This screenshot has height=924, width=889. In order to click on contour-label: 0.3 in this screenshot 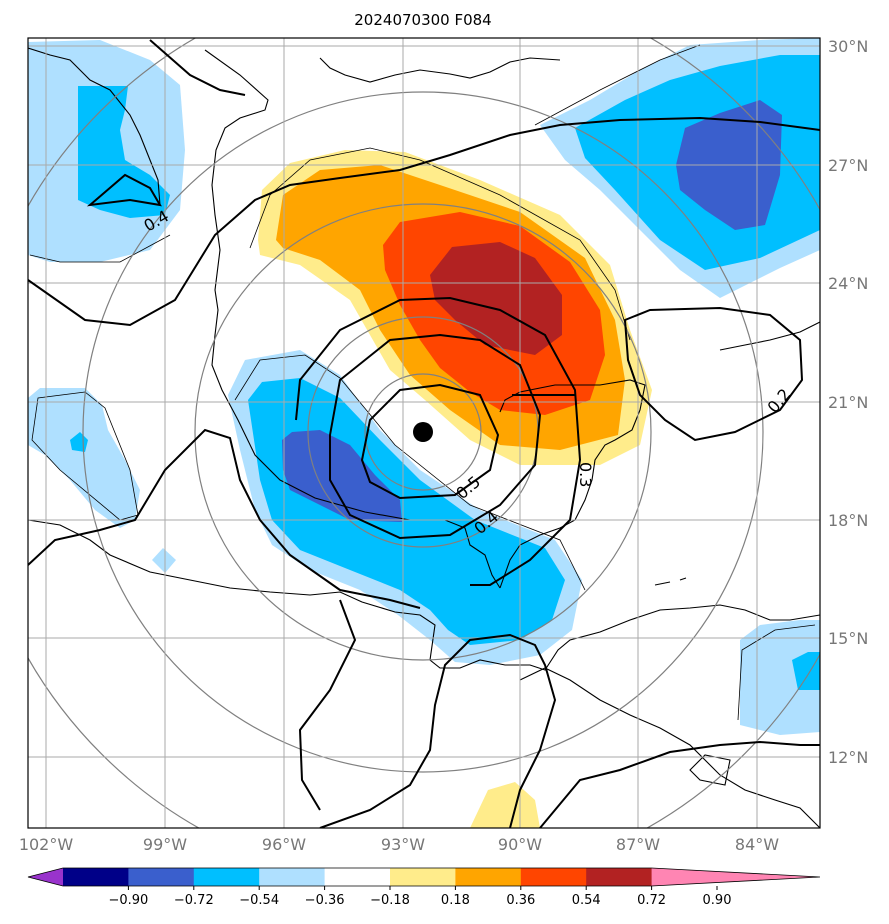, I will do `click(585, 474)`.